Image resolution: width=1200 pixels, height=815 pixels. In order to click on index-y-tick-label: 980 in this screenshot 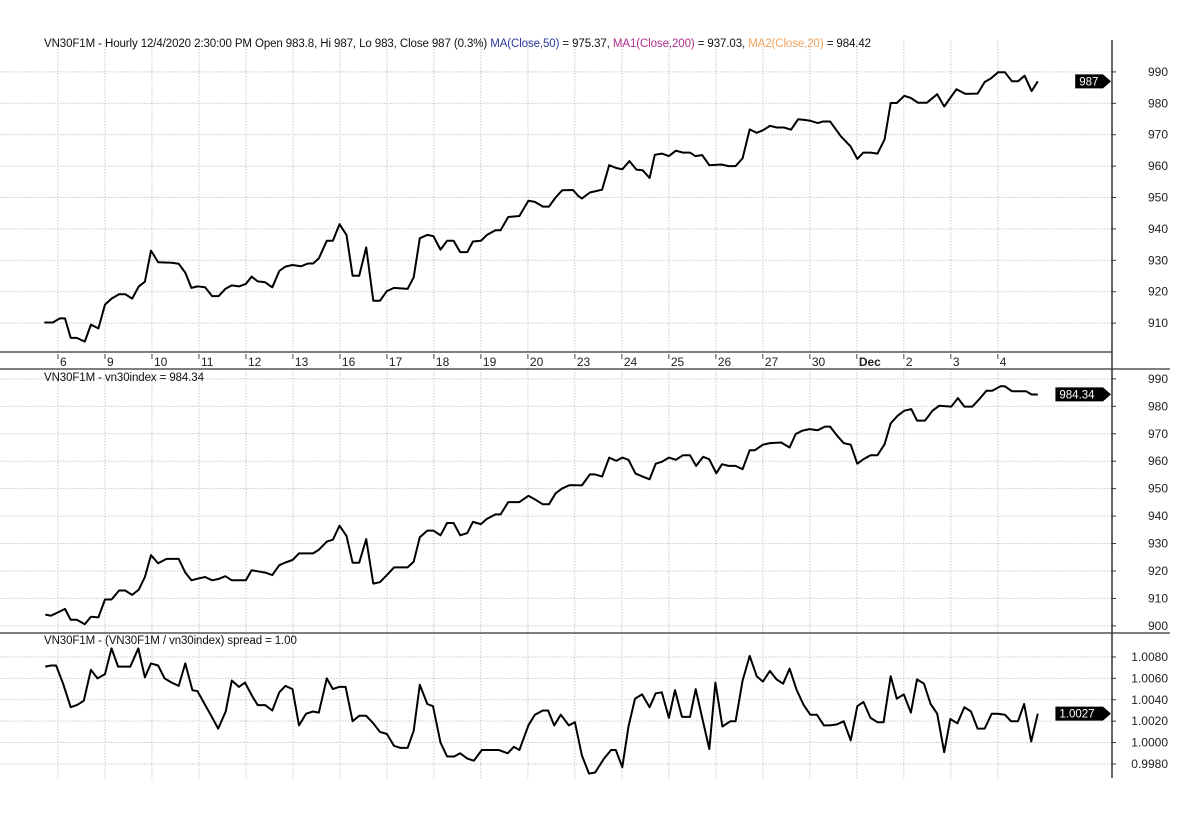, I will do `click(1158, 406)`.